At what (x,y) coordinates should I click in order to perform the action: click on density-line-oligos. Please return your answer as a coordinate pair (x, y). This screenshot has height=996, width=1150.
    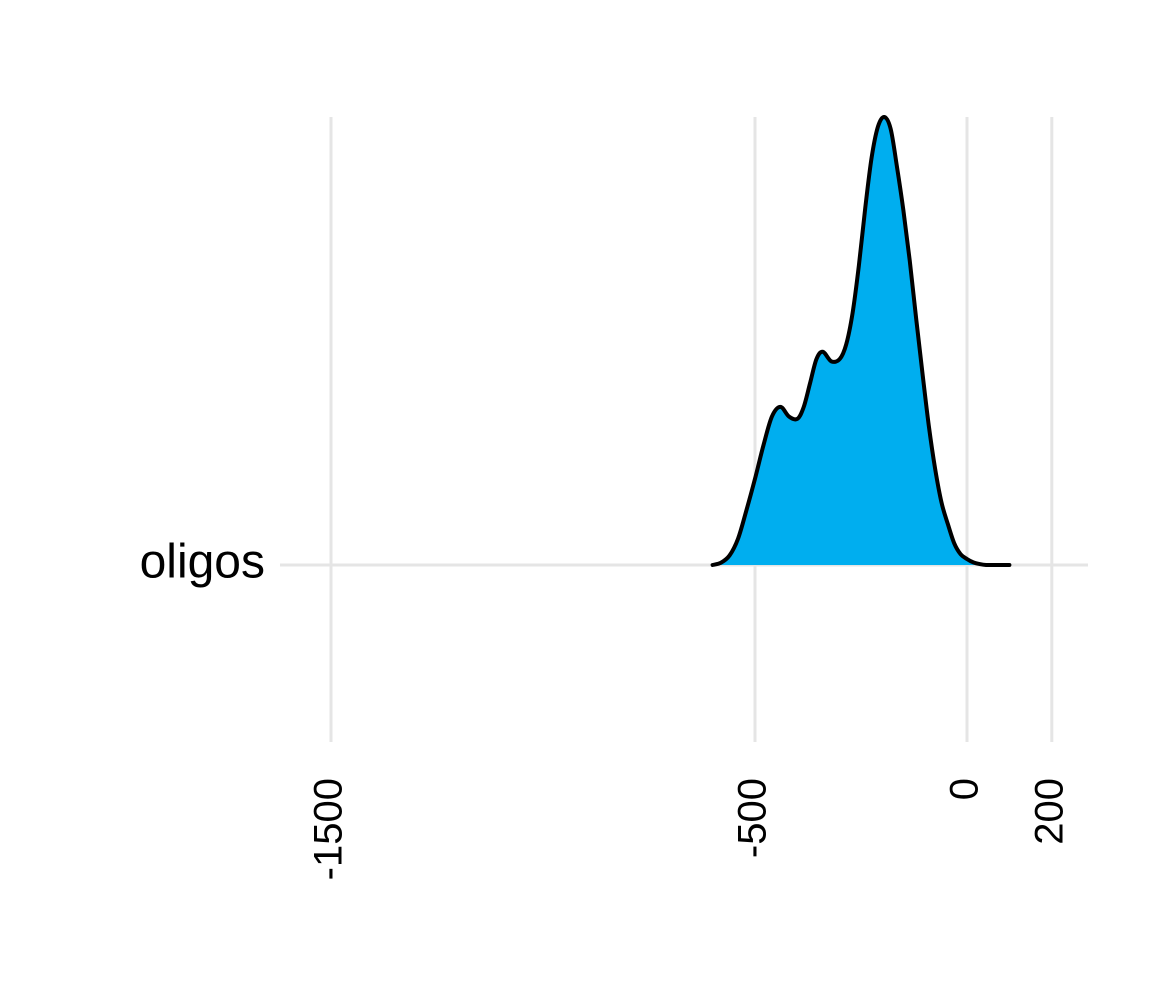
    Looking at the image, I should click on (861, 341).